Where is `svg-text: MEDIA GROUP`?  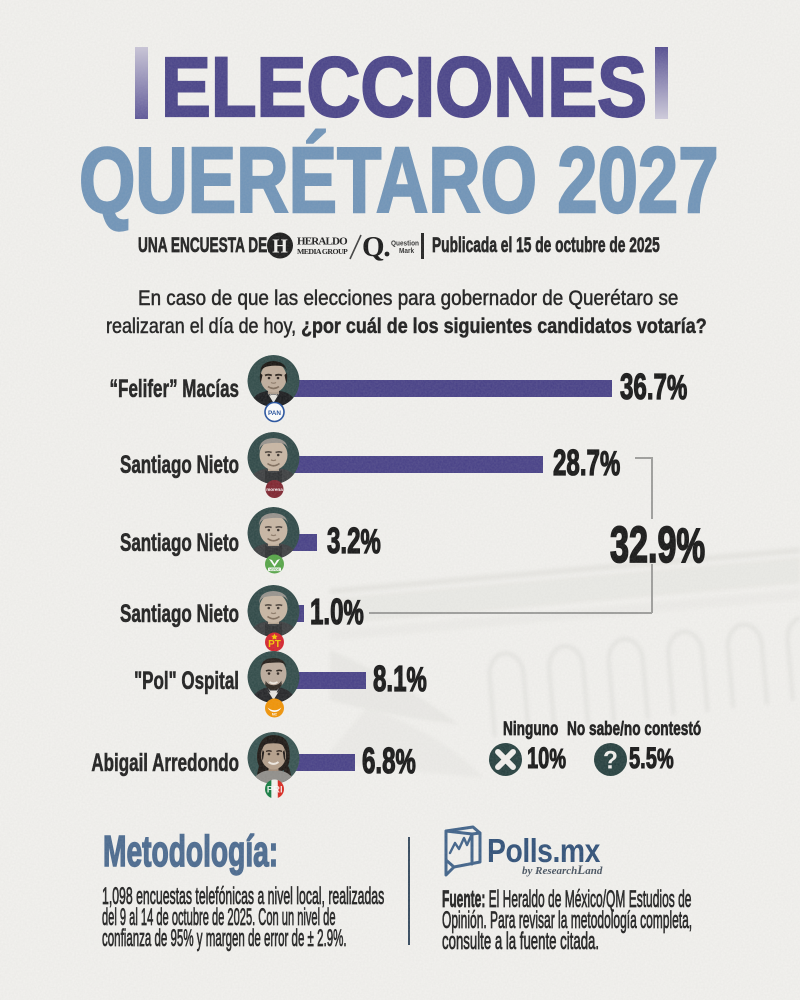 svg-text: MEDIA GROUP is located at coordinates (322, 251).